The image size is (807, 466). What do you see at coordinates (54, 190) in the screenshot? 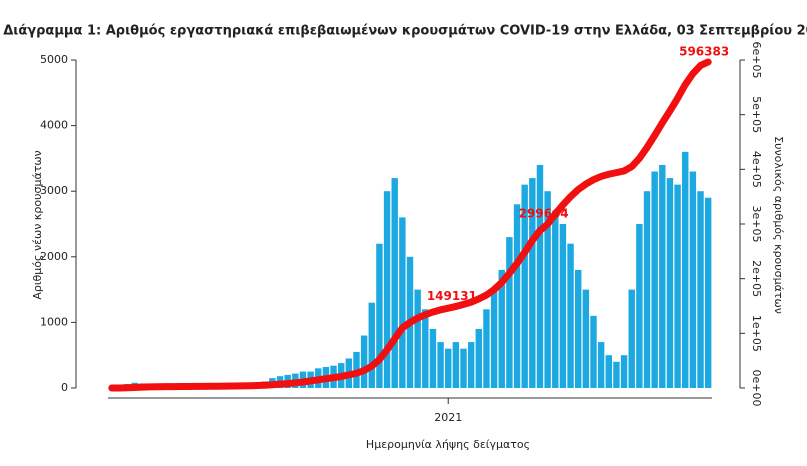
I see `y-tick-label: 3000` at bounding box center [54, 190].